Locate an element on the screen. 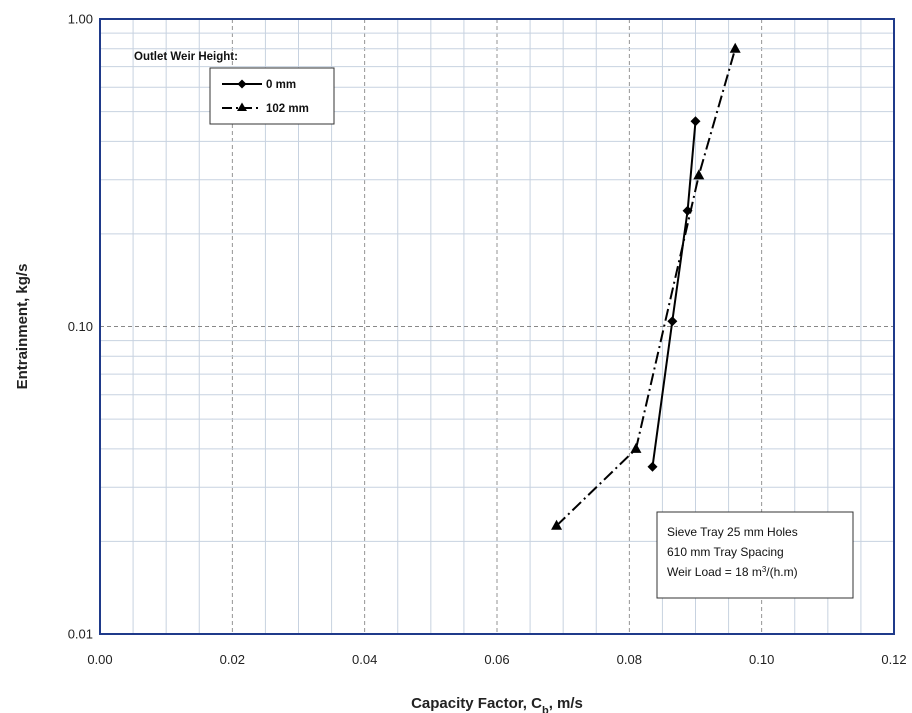  series-layer is located at coordinates (646, 286).